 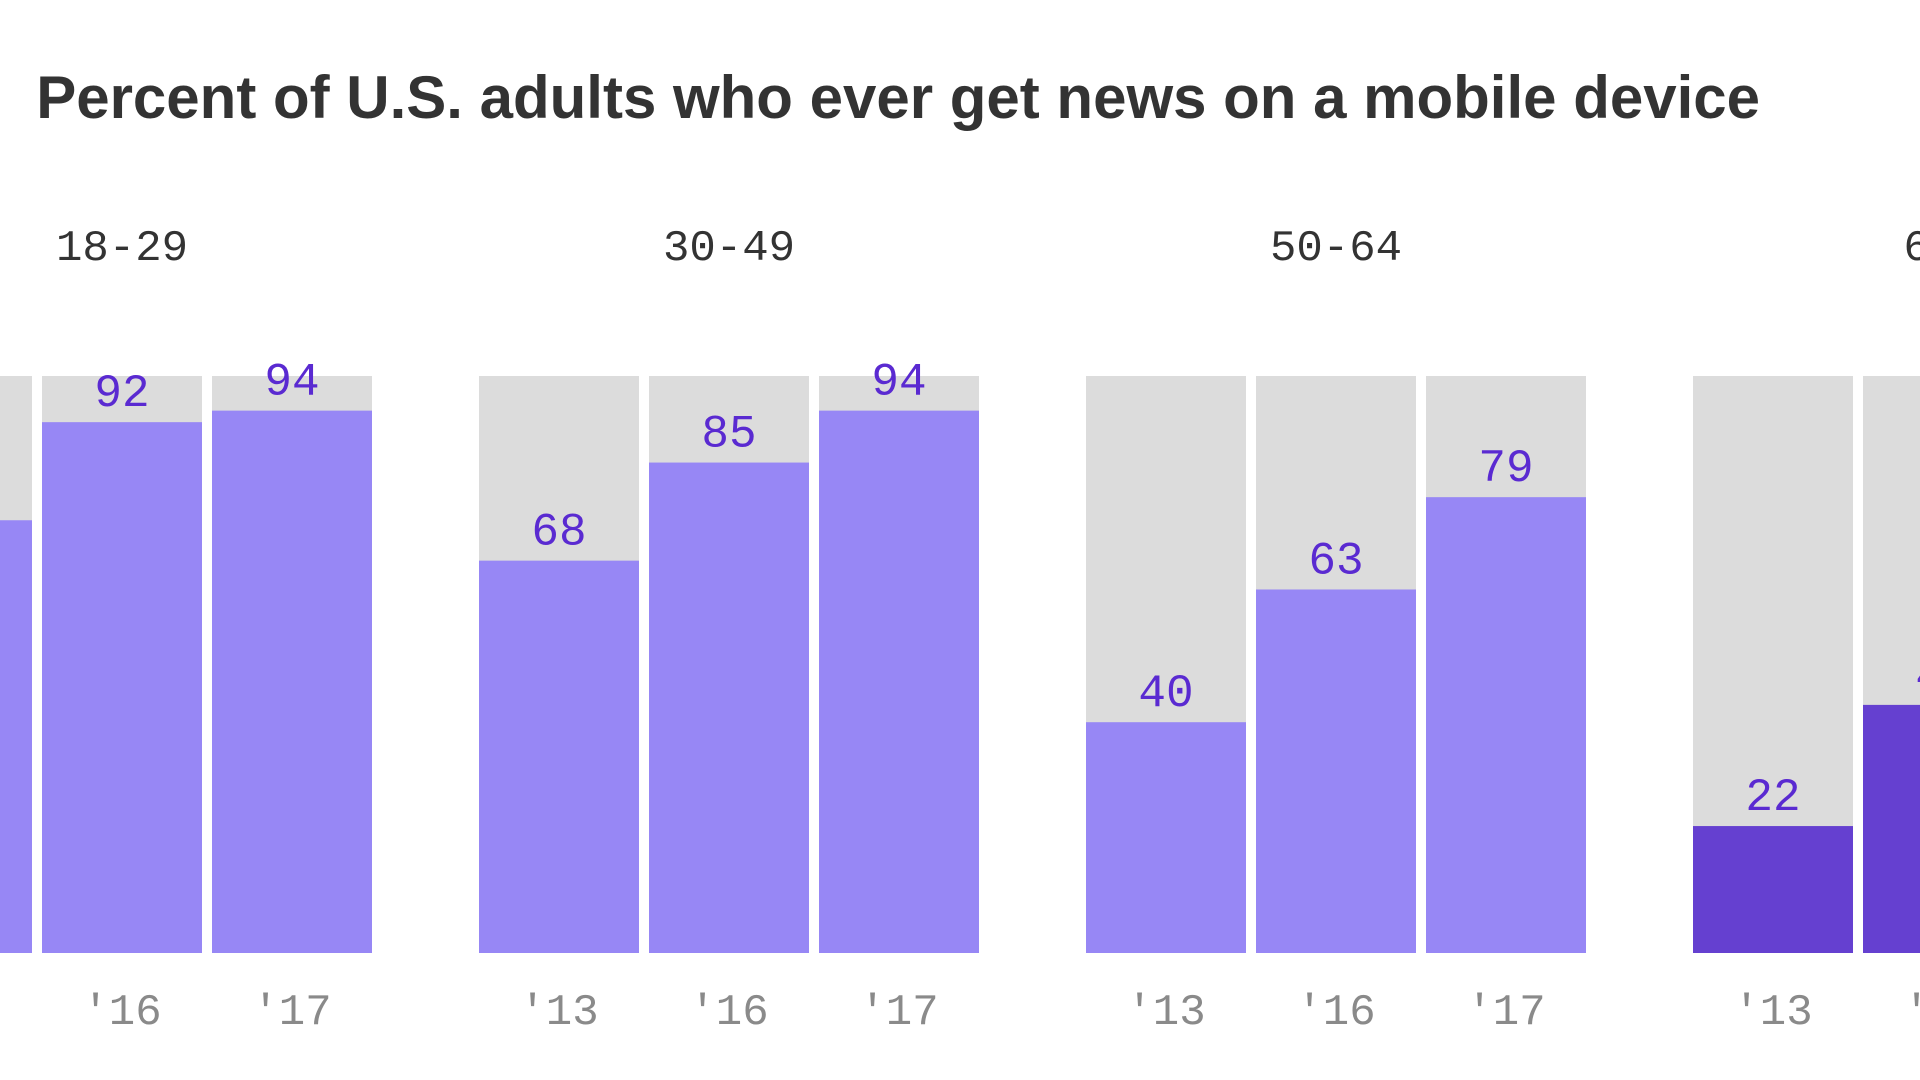 What do you see at coordinates (1165, 694) in the screenshot?
I see `value-label: 40` at bounding box center [1165, 694].